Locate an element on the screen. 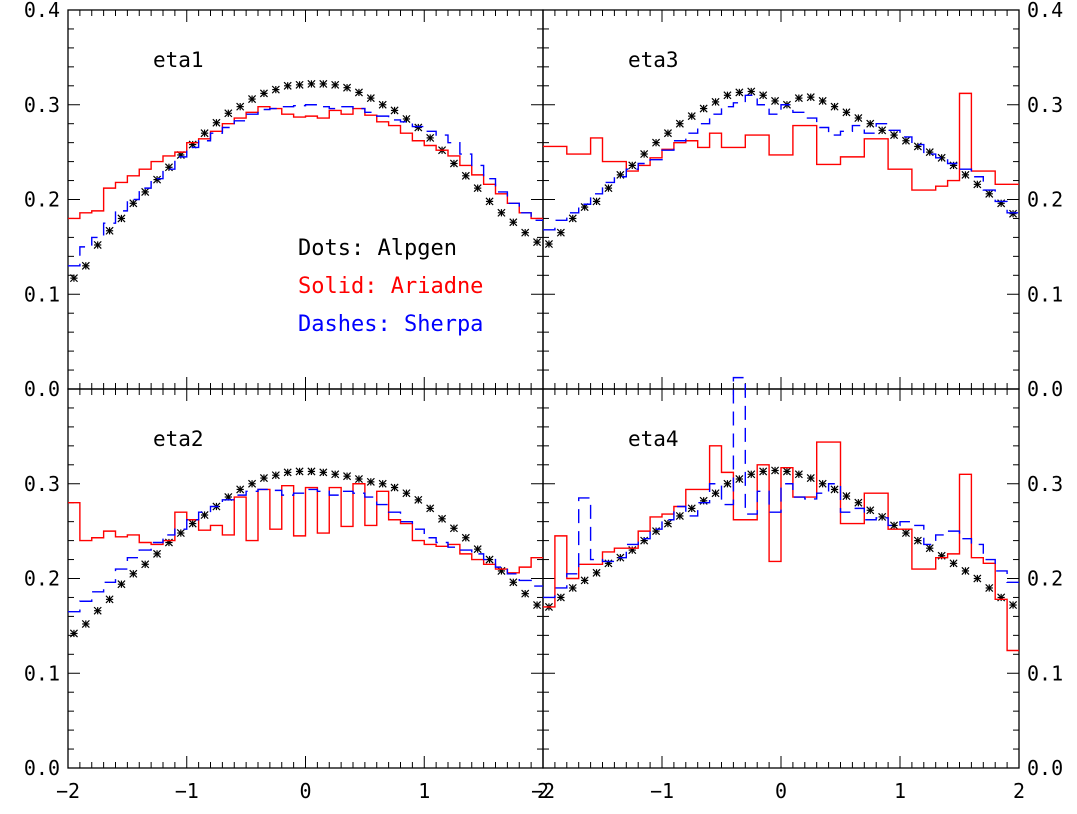  sherpa-line-eta2 is located at coordinates (305, 550).